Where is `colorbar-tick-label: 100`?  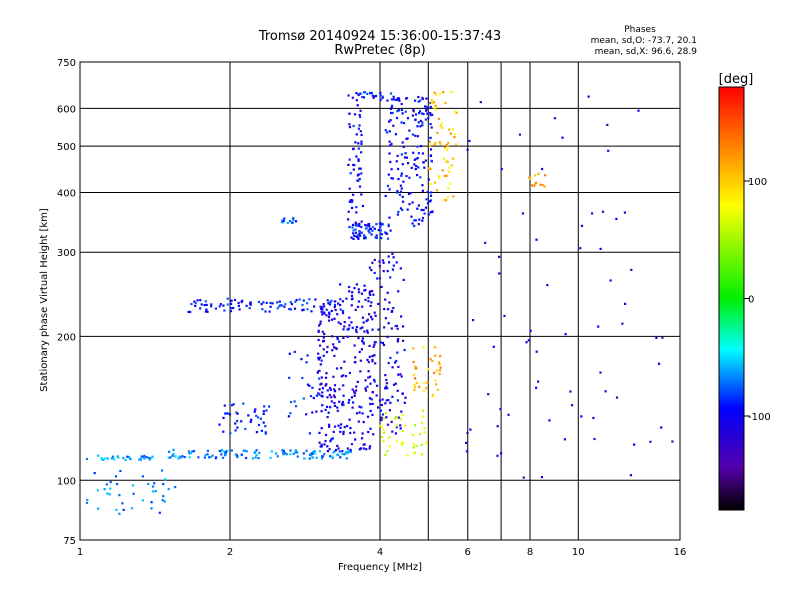
colorbar-tick-label: 100 is located at coordinates (757, 182).